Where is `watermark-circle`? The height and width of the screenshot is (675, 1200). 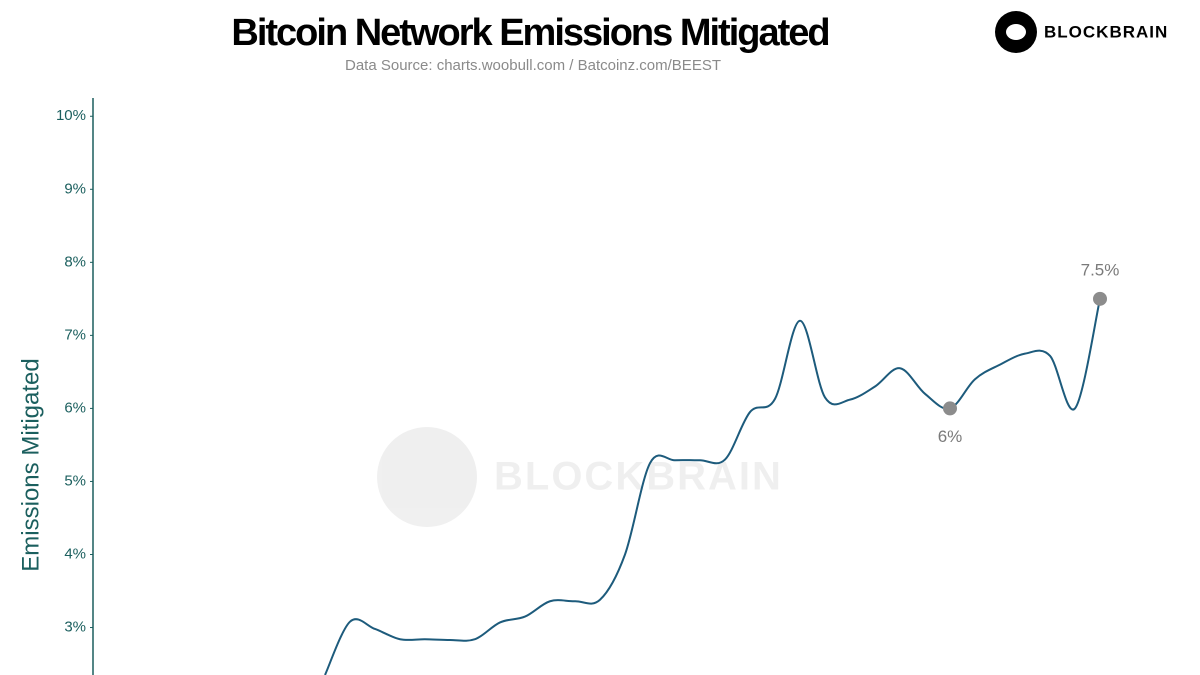 watermark-circle is located at coordinates (427, 477).